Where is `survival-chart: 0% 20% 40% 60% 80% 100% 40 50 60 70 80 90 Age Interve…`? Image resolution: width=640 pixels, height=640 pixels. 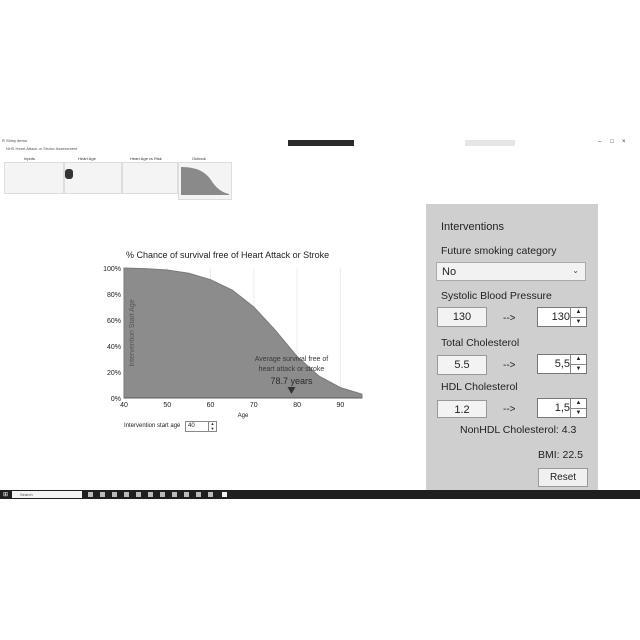
survival-chart: 0% 20% 40% 60% 80% 100% 40 50 60 70 80 90 Age Interve… is located at coordinates (233, 342).